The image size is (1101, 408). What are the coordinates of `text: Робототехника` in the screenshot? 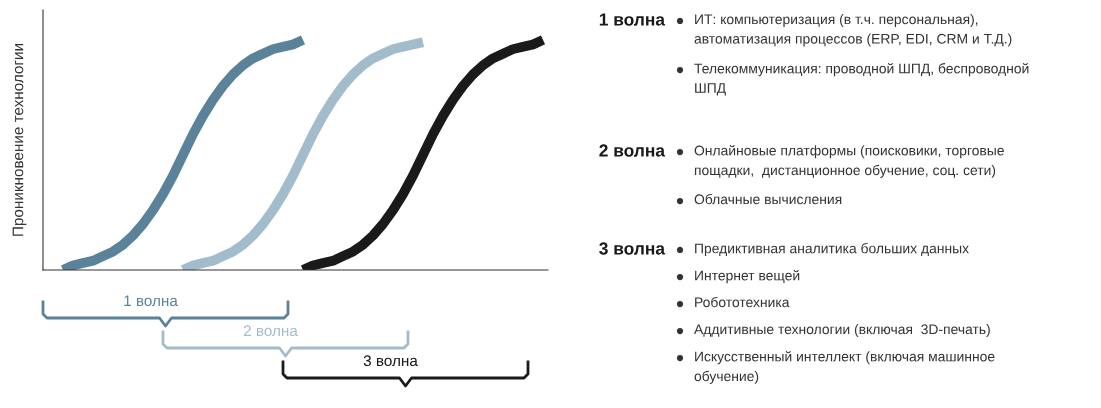 It's located at (742, 302).